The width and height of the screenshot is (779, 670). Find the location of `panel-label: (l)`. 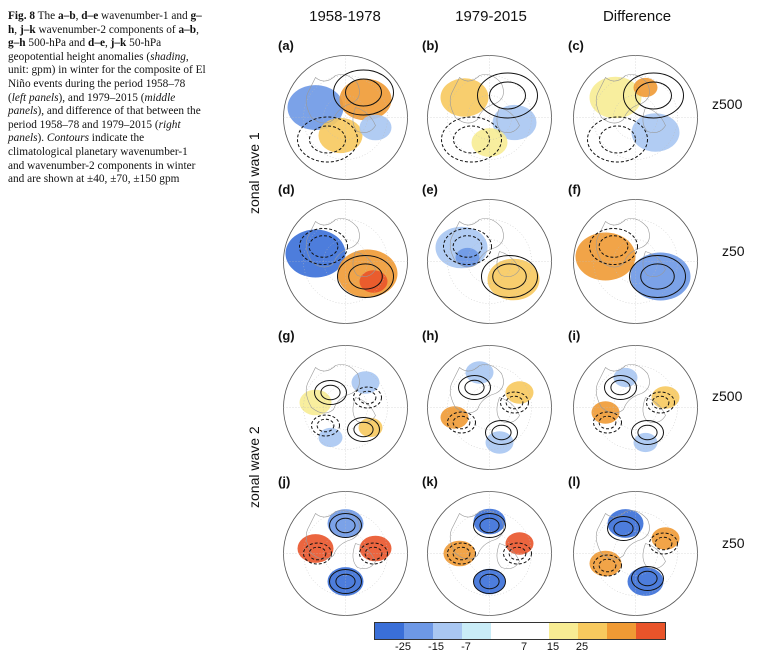

panel-label: (l) is located at coordinates (574, 481).